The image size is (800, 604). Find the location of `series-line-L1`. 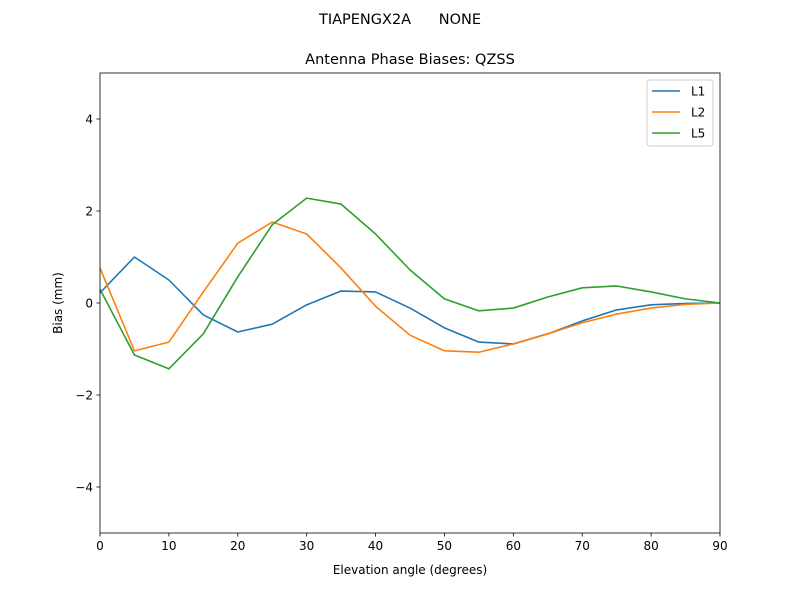

series-line-L1 is located at coordinates (410, 300).